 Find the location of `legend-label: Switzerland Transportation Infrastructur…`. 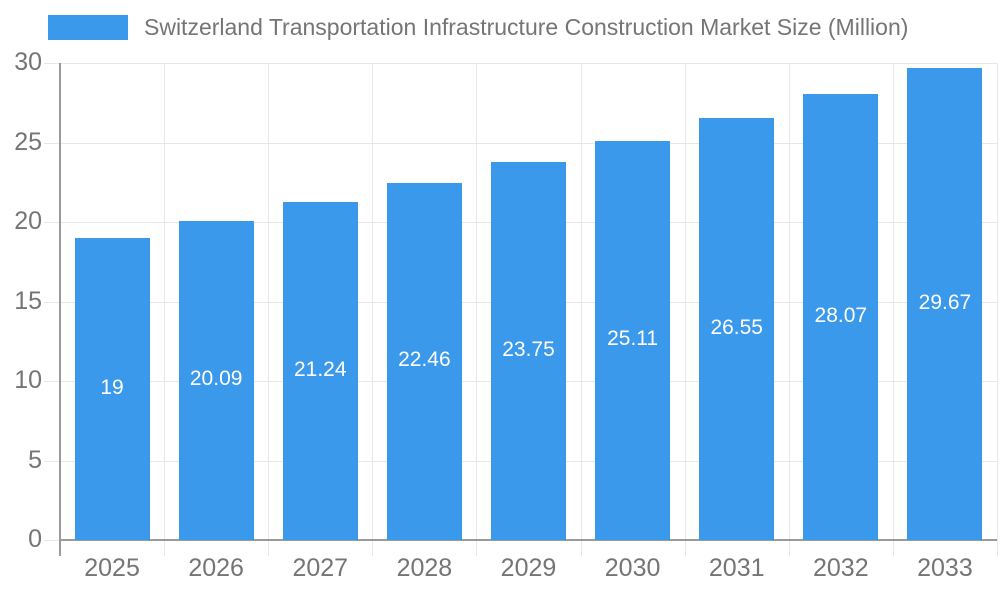

legend-label: Switzerland Transportation Infrastructur… is located at coordinates (526, 27).